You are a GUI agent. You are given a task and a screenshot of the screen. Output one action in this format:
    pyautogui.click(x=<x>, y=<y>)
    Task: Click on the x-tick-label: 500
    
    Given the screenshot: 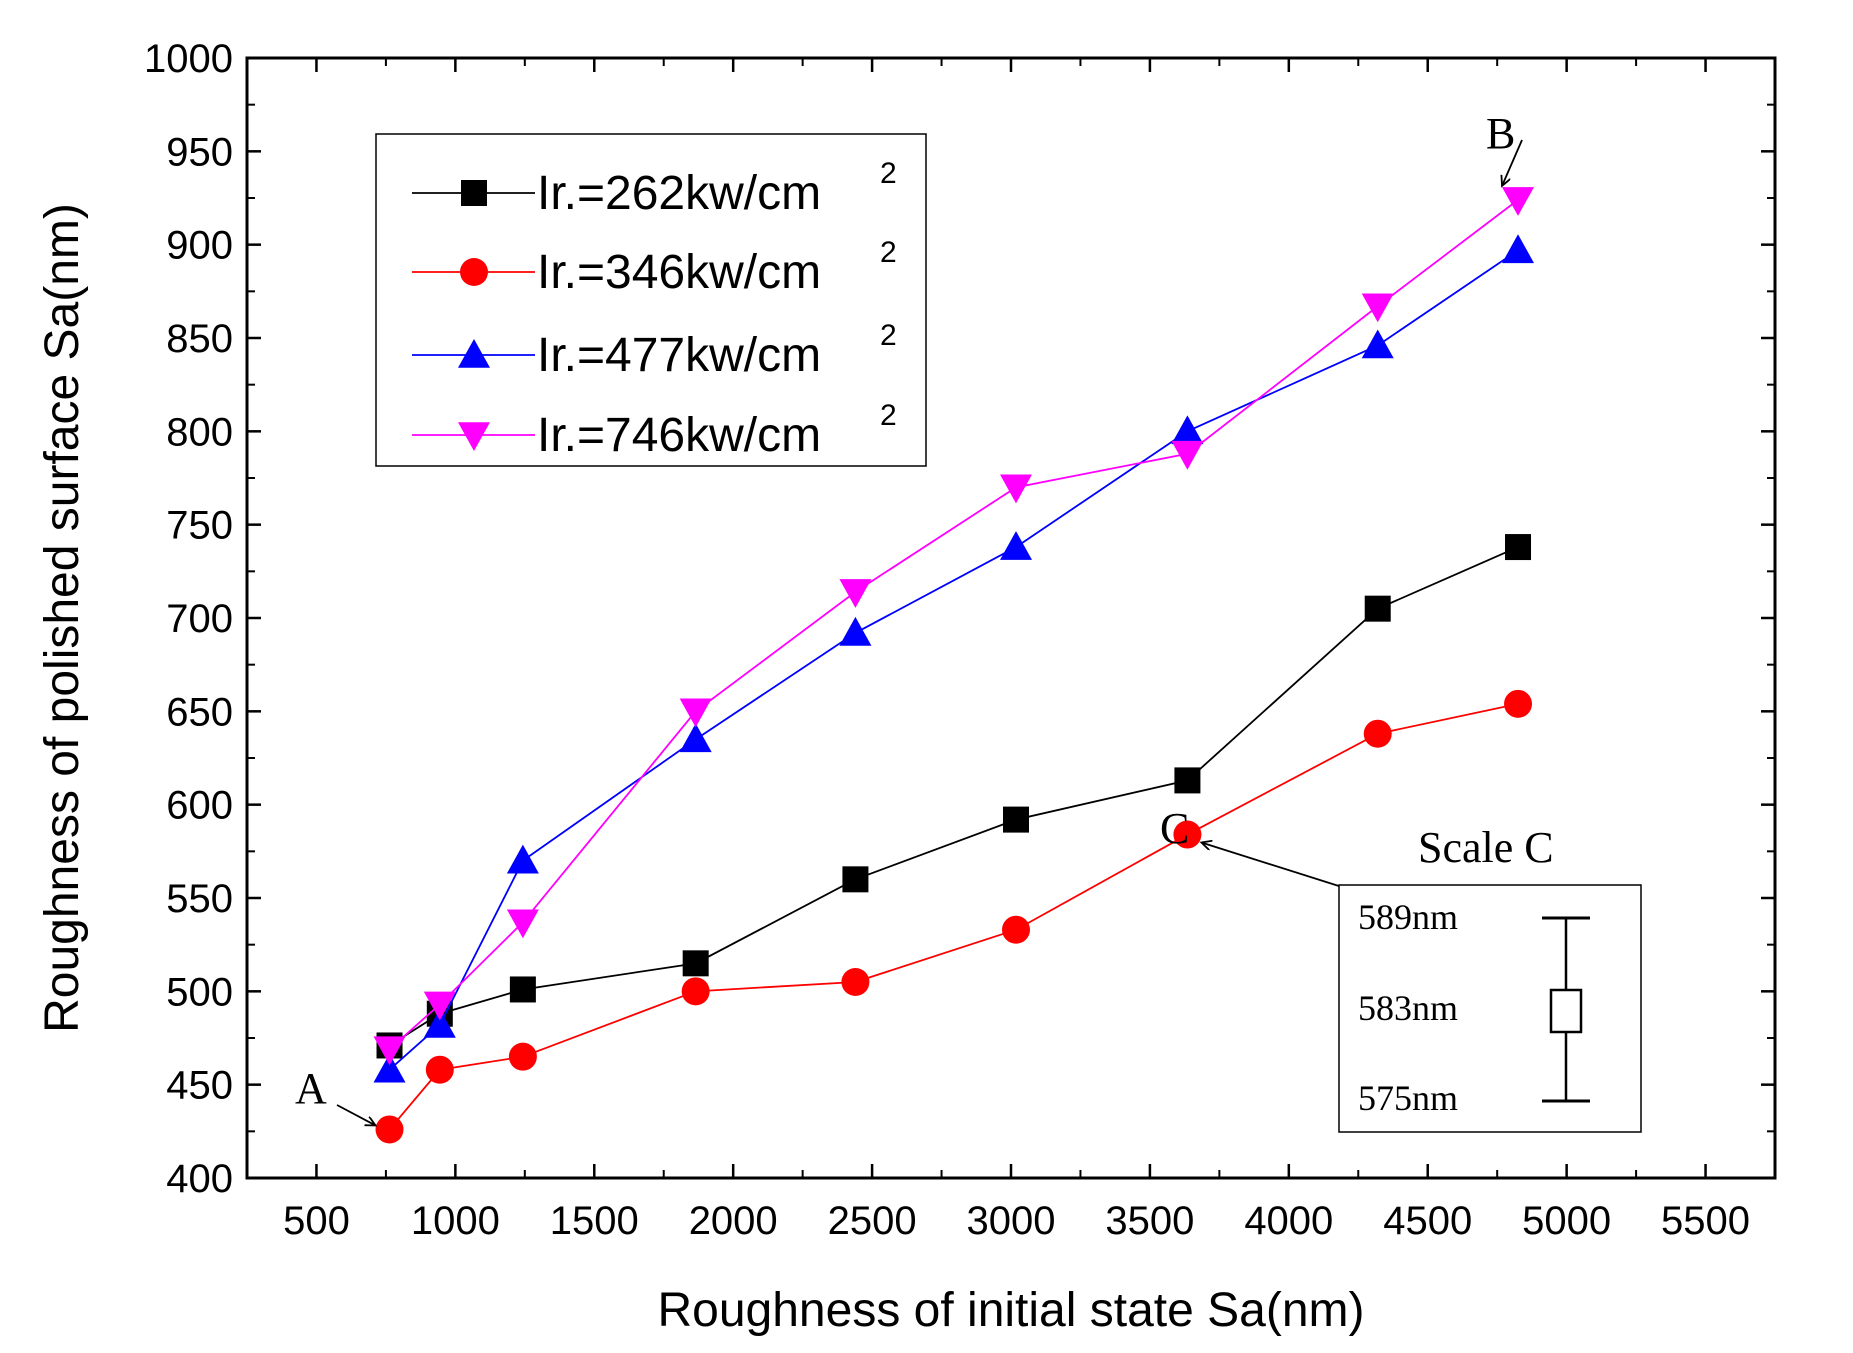 What is the action you would take?
    pyautogui.click(x=316, y=1221)
    